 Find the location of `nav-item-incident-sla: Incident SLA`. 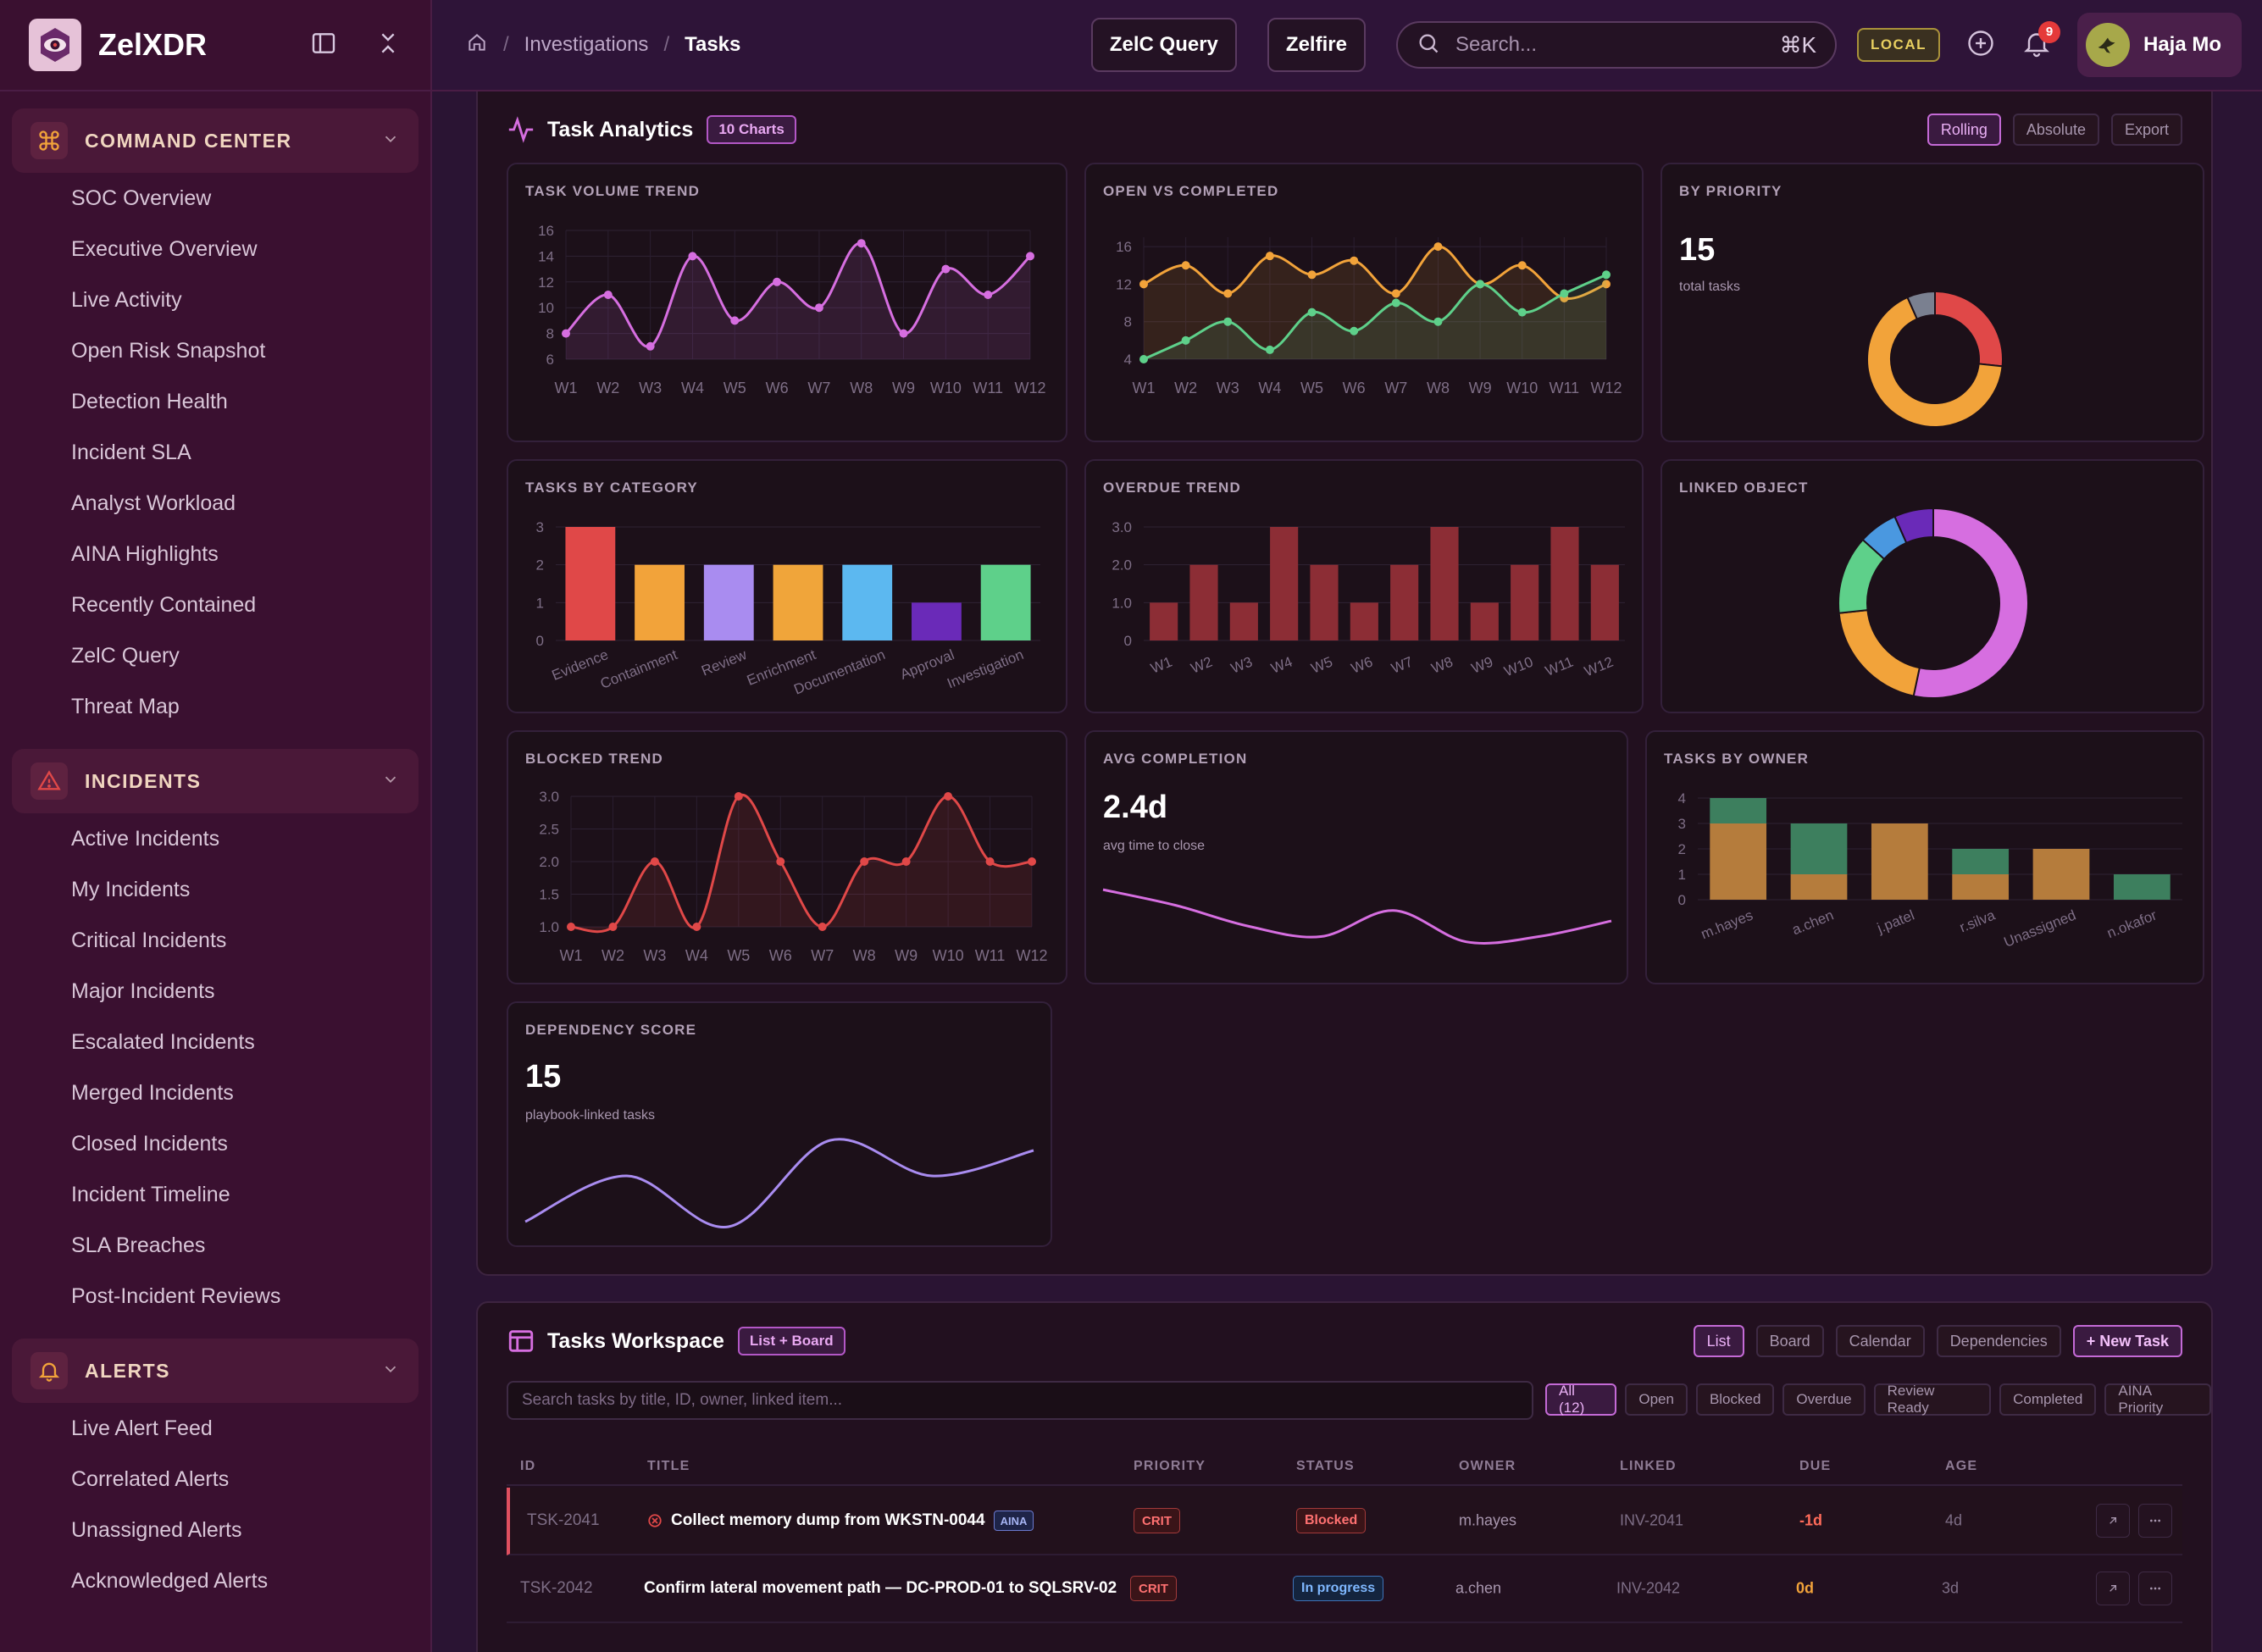

nav-item-incident-sla: Incident SLA is located at coordinates (131, 452).